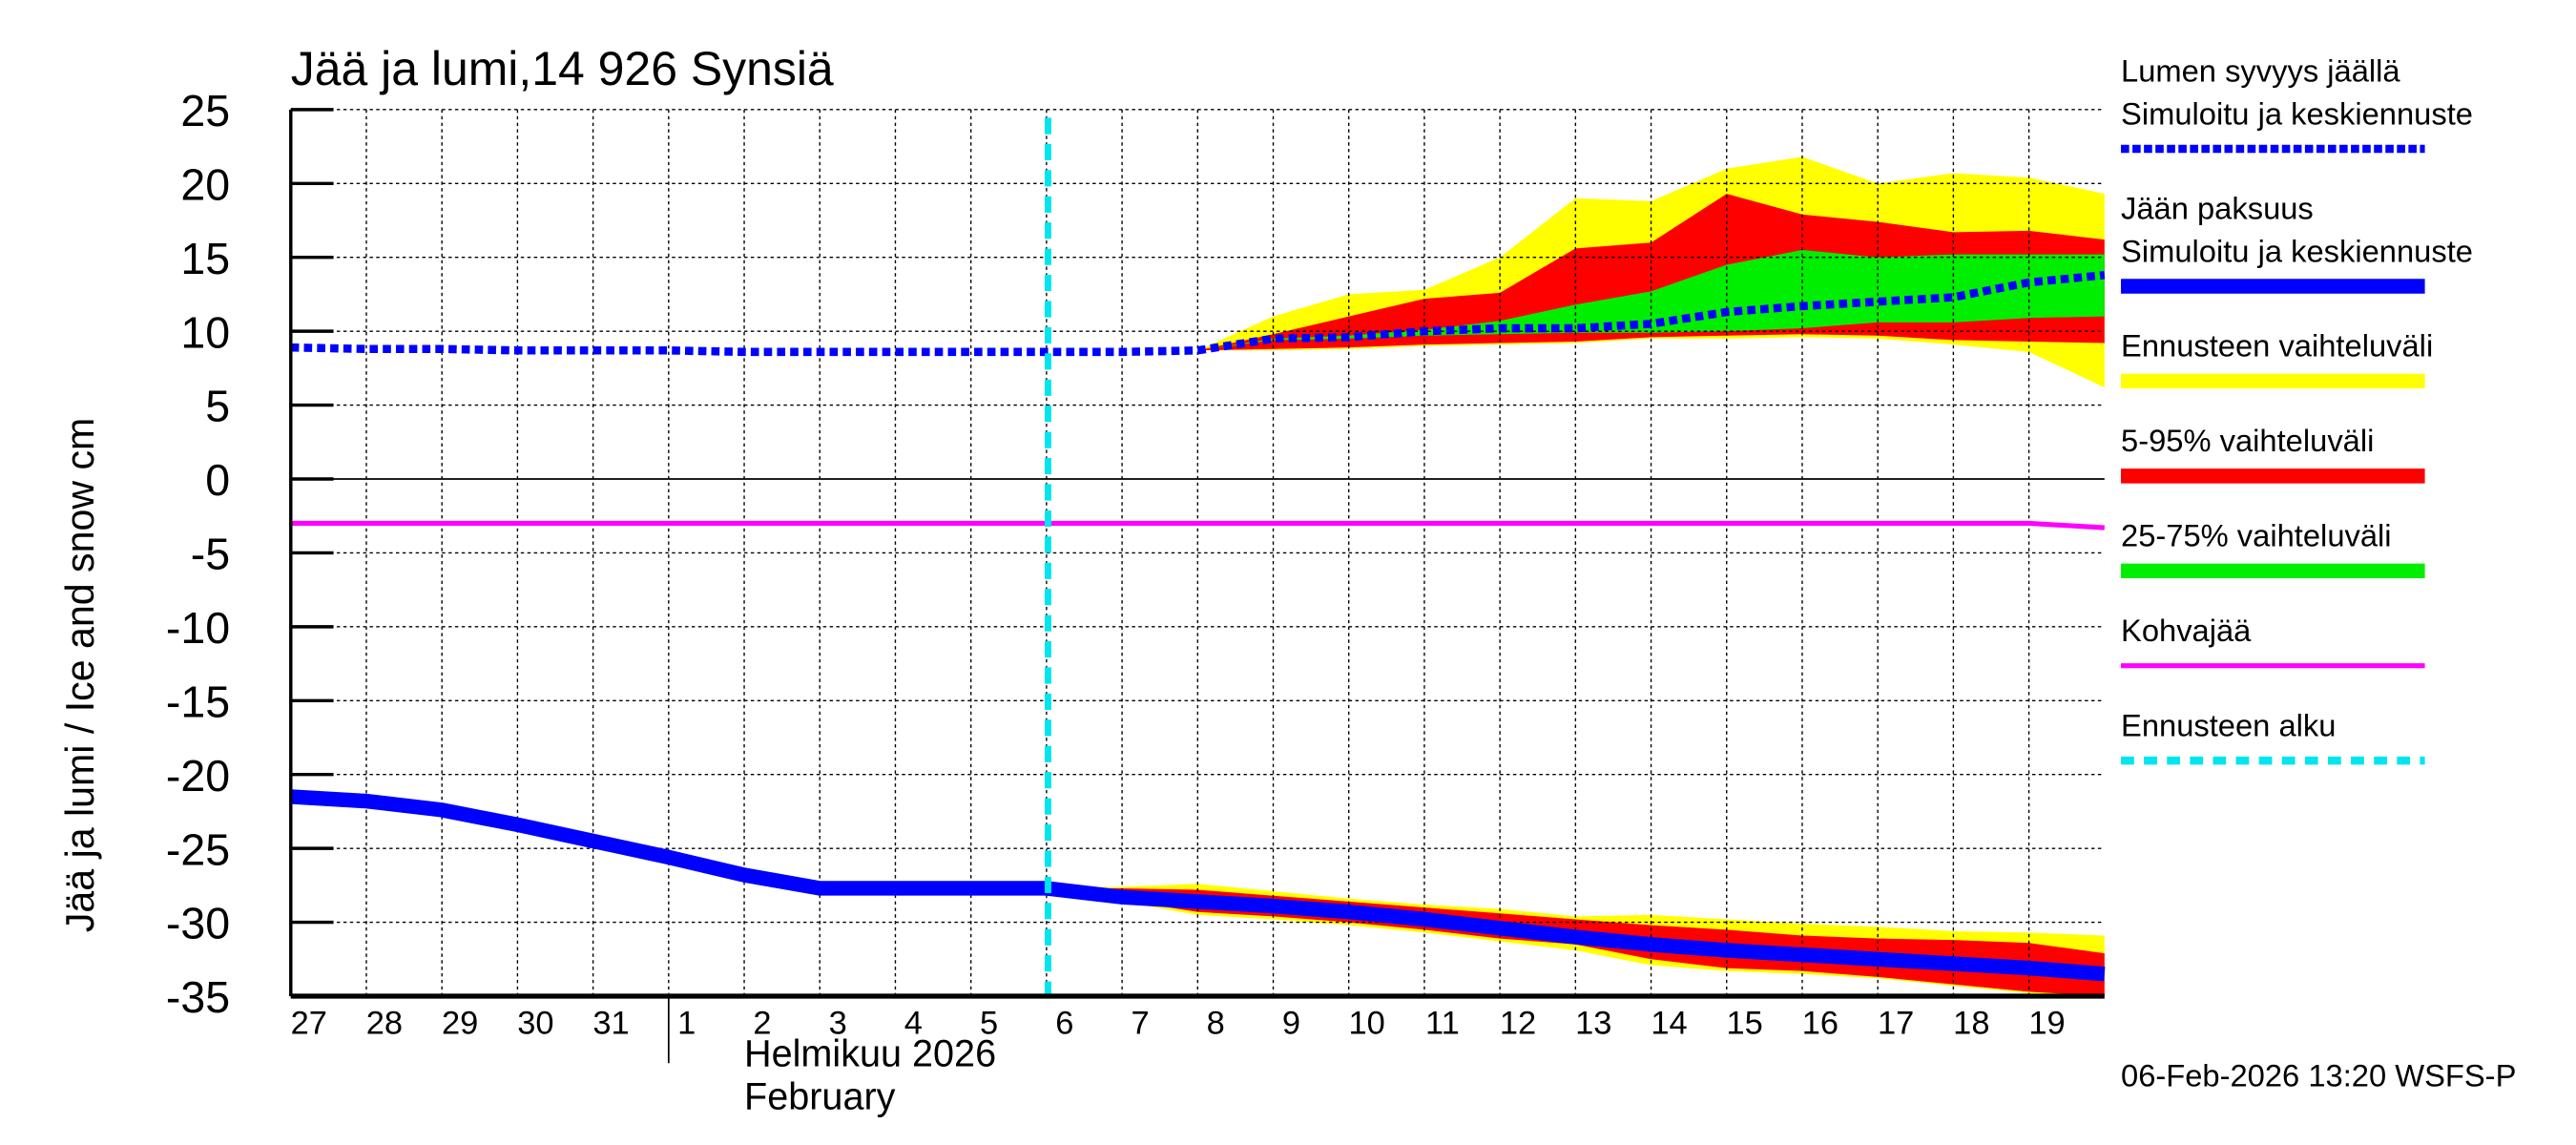 This screenshot has width=2576, height=1145. What do you see at coordinates (2277, 346) in the screenshot?
I see `legend-label: Ennusteen vaihteluväli` at bounding box center [2277, 346].